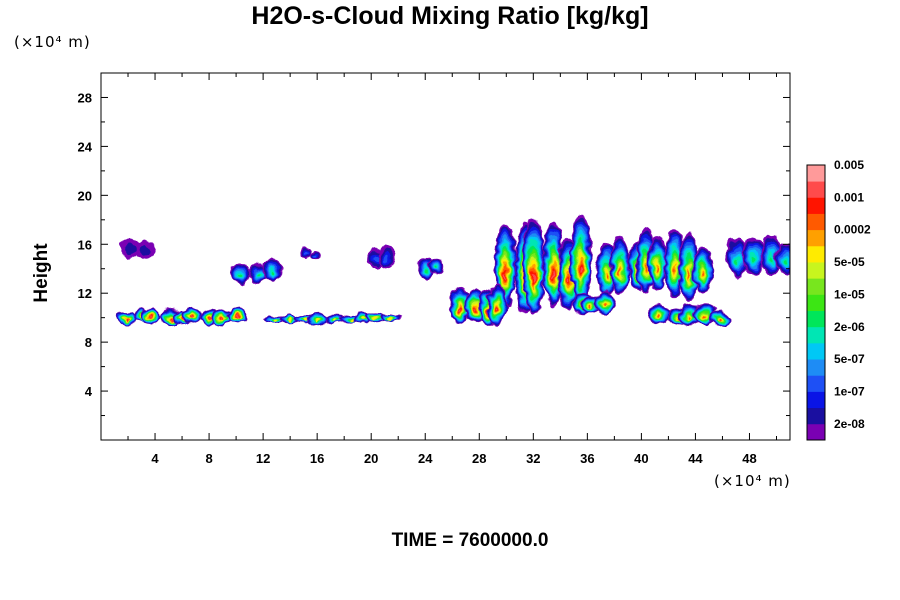  Describe the element at coordinates (752, 481) in the screenshot. I see `x-axis-unit: (×10⁴ m)` at that location.